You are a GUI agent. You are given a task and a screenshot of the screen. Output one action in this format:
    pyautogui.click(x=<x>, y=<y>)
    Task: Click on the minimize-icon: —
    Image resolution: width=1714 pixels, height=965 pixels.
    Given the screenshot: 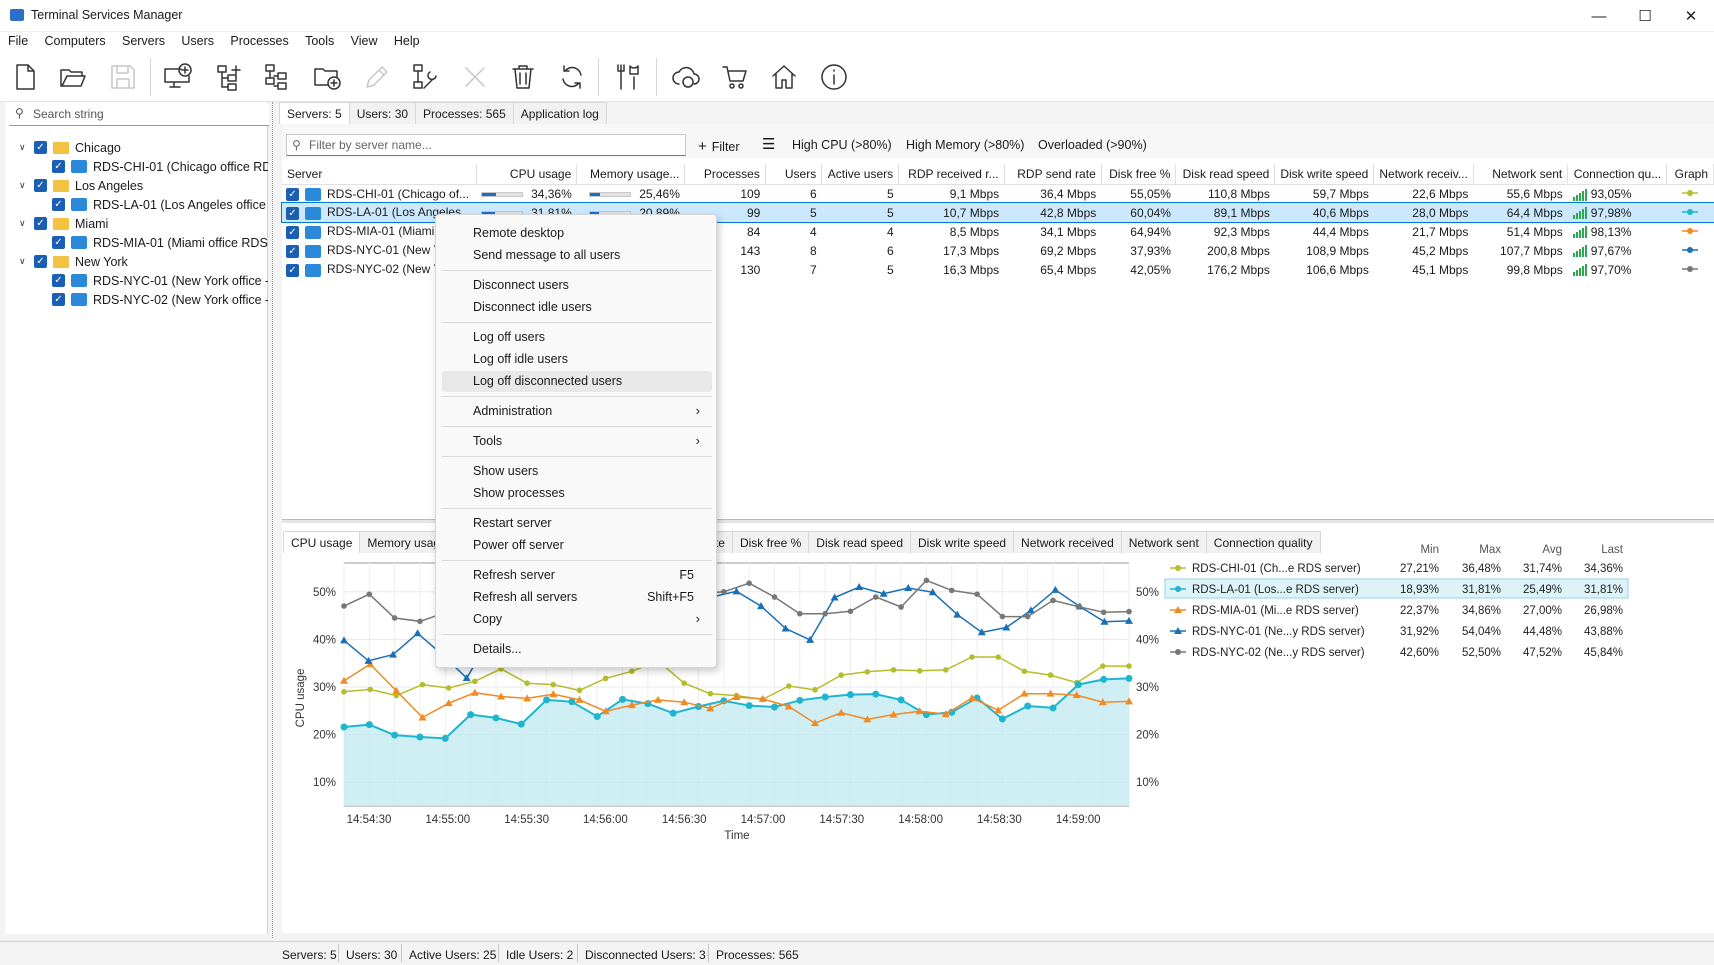 What is the action you would take?
    pyautogui.click(x=1599, y=16)
    